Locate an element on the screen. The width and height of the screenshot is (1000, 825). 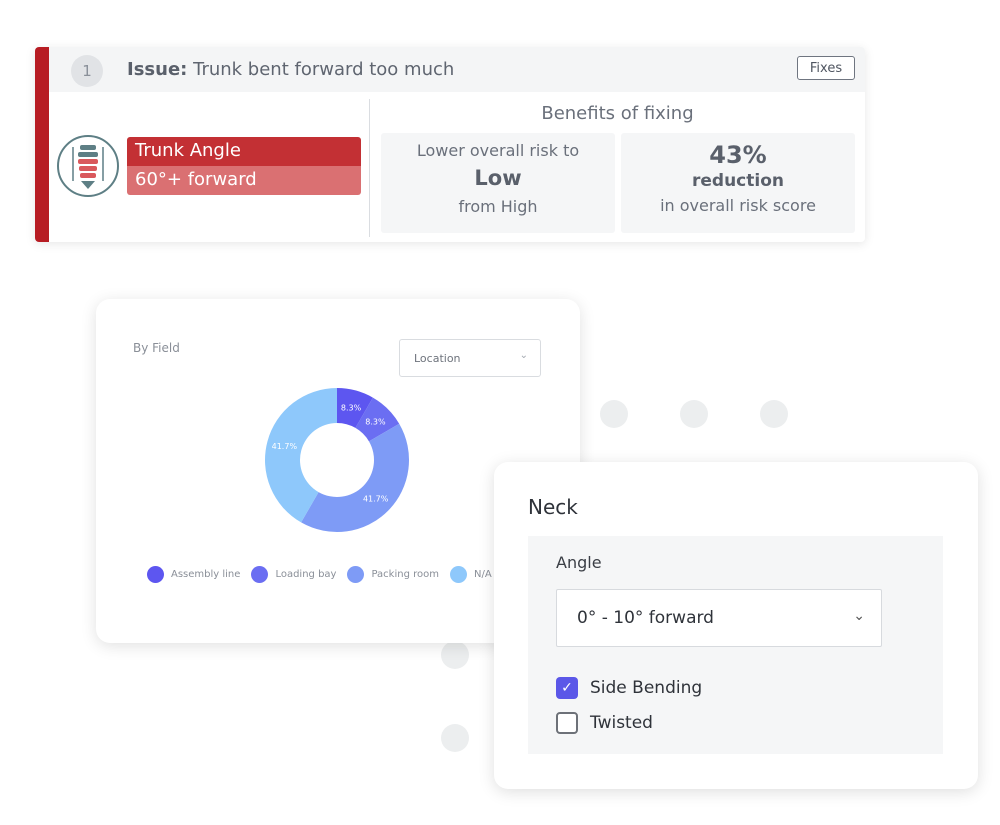
benefit-score-label: reduction is located at coordinates (738, 181).